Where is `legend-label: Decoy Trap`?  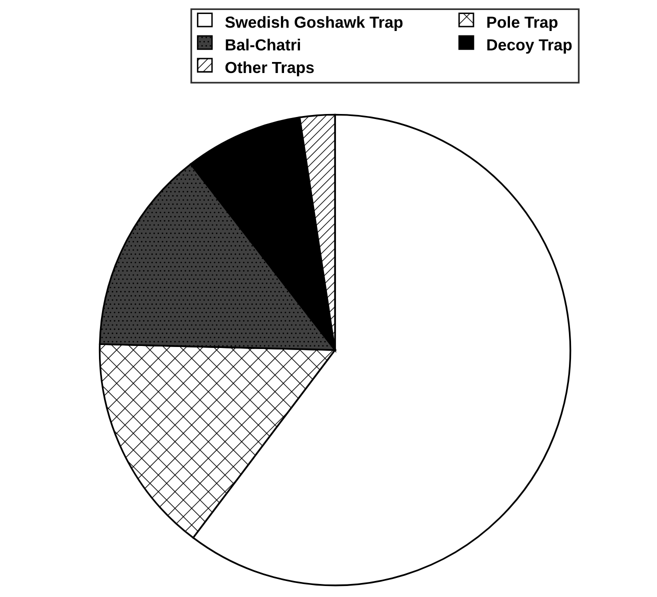 legend-label: Decoy Trap is located at coordinates (529, 46).